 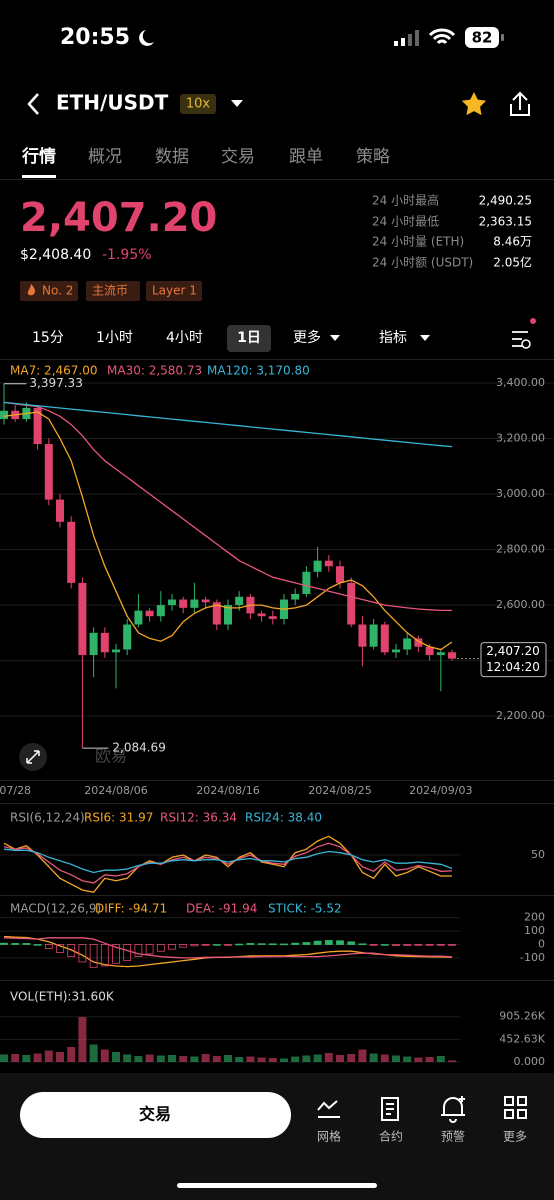 I want to click on more-icon, so click(x=515, y=1107).